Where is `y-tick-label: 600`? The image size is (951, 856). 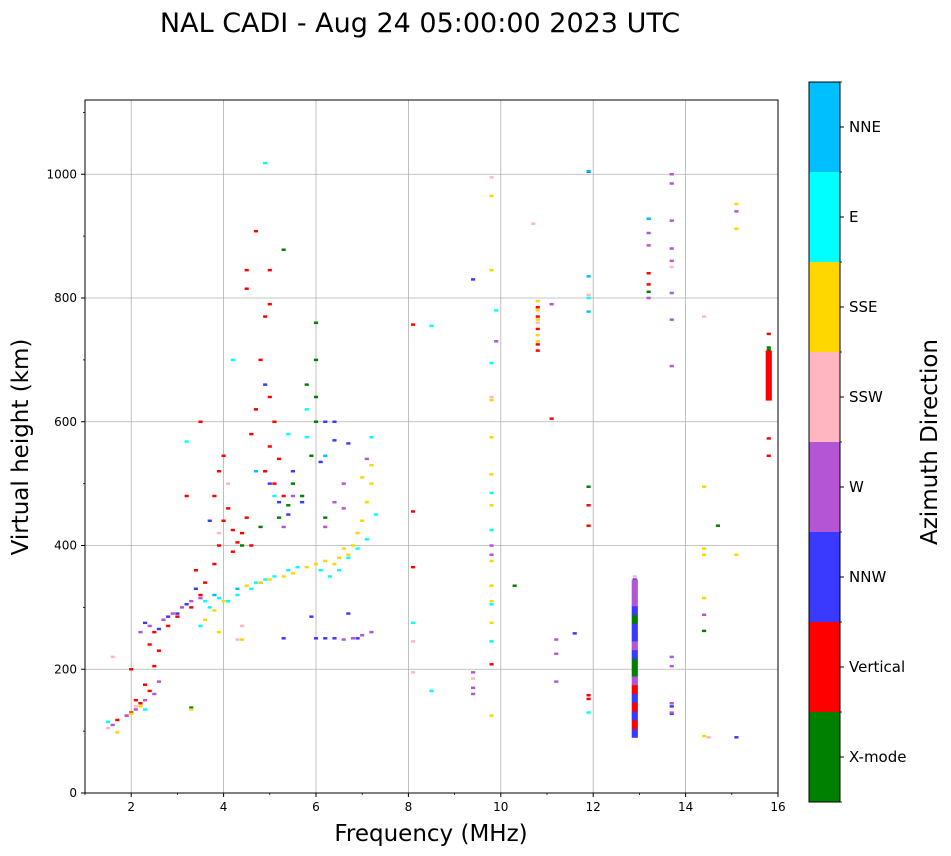 y-tick-label: 600 is located at coordinates (65, 422).